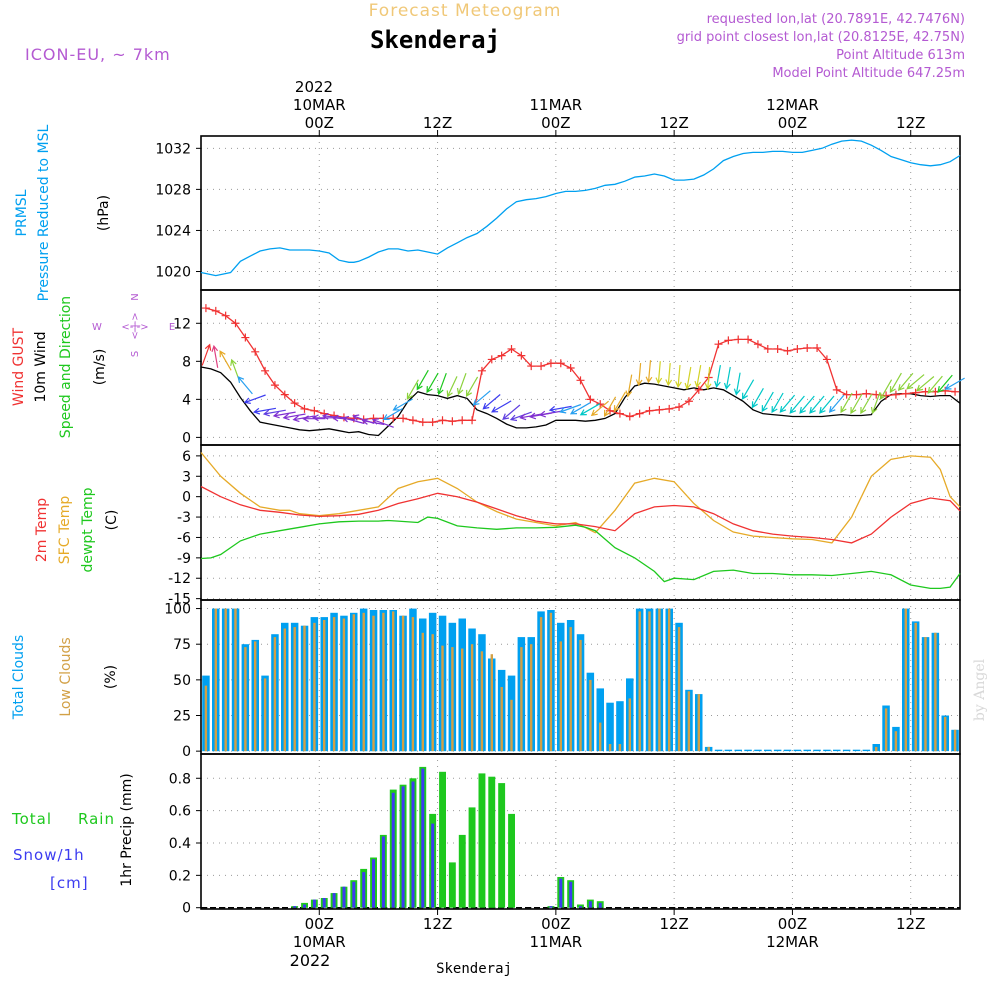  What do you see at coordinates (96, 819) in the screenshot?
I see `rain-label: Rain` at bounding box center [96, 819].